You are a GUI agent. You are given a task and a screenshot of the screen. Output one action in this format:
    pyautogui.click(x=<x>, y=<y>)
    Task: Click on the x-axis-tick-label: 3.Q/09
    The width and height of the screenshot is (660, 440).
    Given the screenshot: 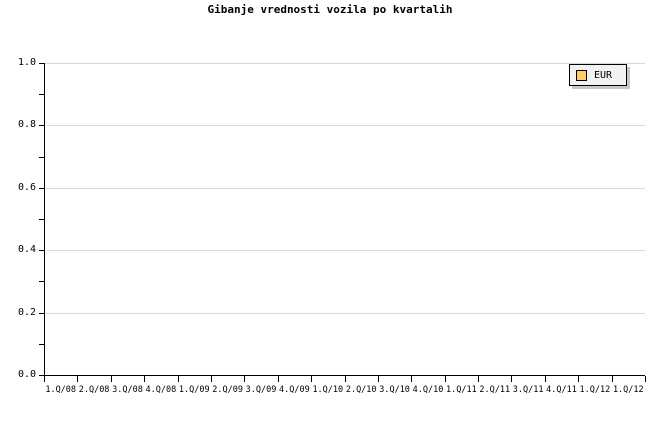 What is the action you would take?
    pyautogui.click(x=261, y=390)
    